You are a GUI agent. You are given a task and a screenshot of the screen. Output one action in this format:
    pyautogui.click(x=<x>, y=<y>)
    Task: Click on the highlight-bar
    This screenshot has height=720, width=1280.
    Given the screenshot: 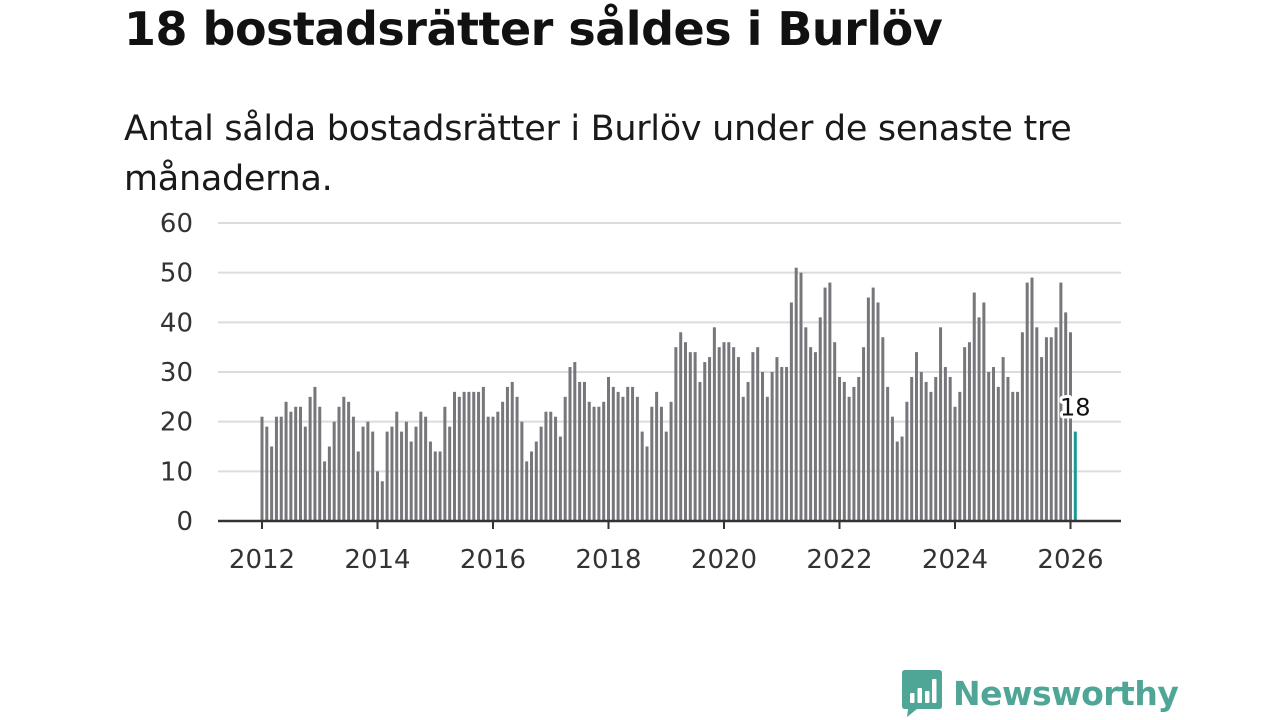 What is the action you would take?
    pyautogui.click(x=1075, y=476)
    